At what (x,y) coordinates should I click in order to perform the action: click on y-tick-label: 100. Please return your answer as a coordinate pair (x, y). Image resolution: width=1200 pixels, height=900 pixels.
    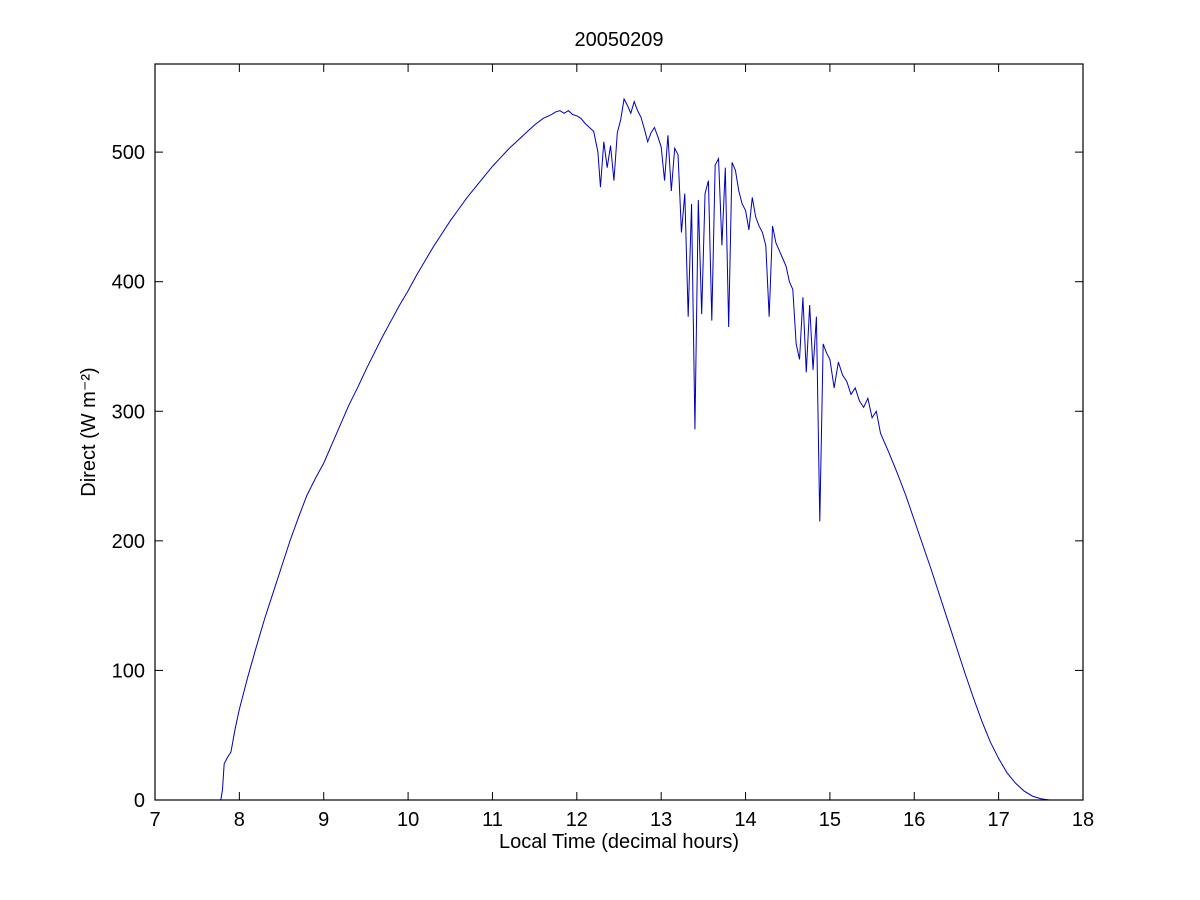
    Looking at the image, I should click on (128, 671).